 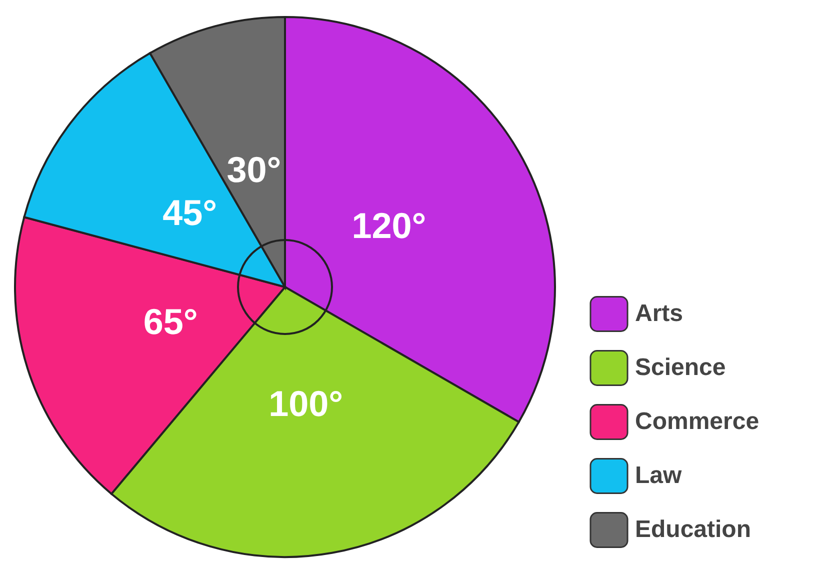 What do you see at coordinates (389, 225) in the screenshot?
I see `data-label: 120°` at bounding box center [389, 225].